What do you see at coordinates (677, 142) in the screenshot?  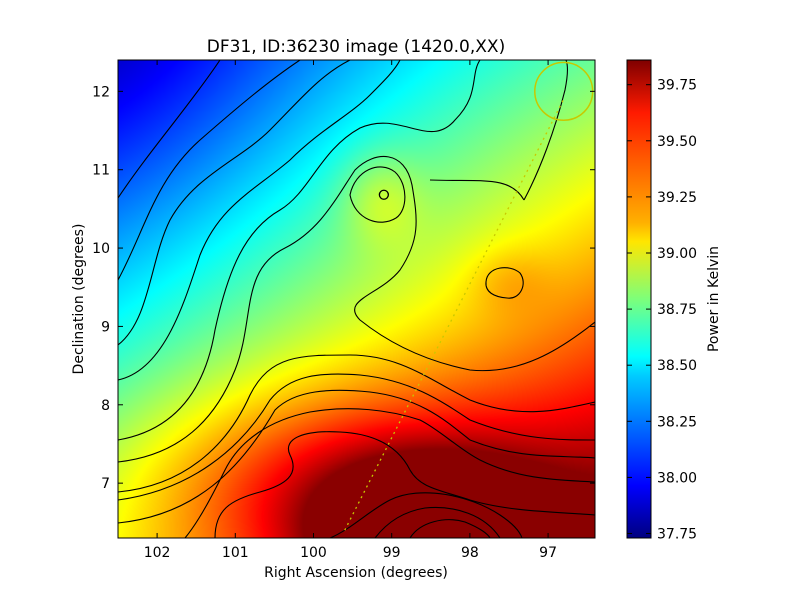 I see `colorbar-tick-label-7: 39.50` at bounding box center [677, 142].